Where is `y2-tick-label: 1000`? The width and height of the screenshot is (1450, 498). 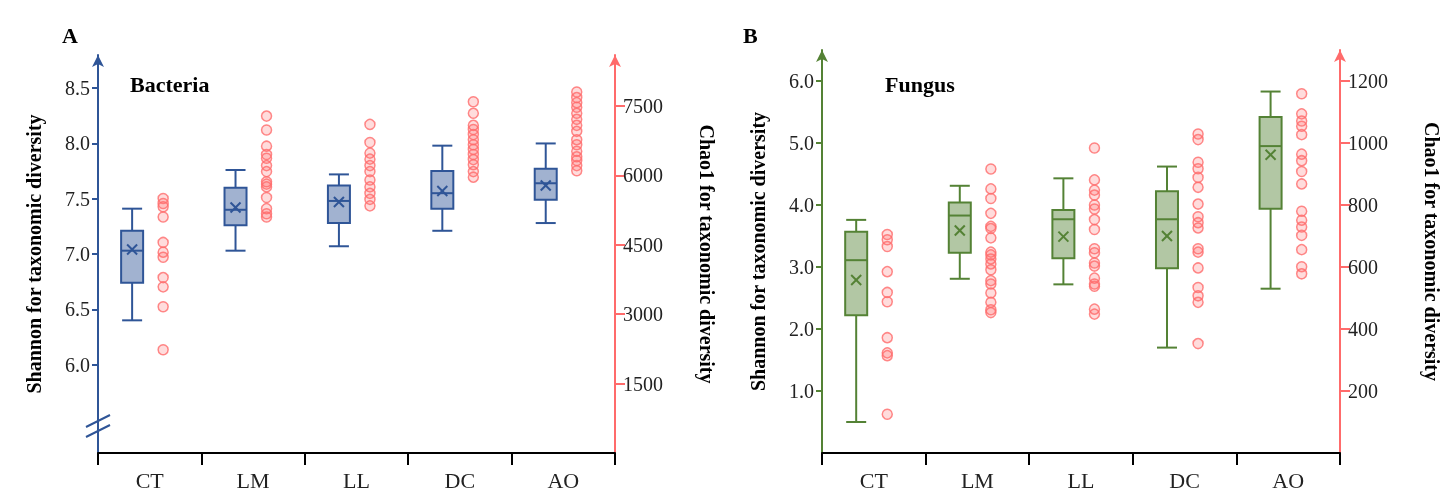 y2-tick-label: 1000 is located at coordinates (1368, 143).